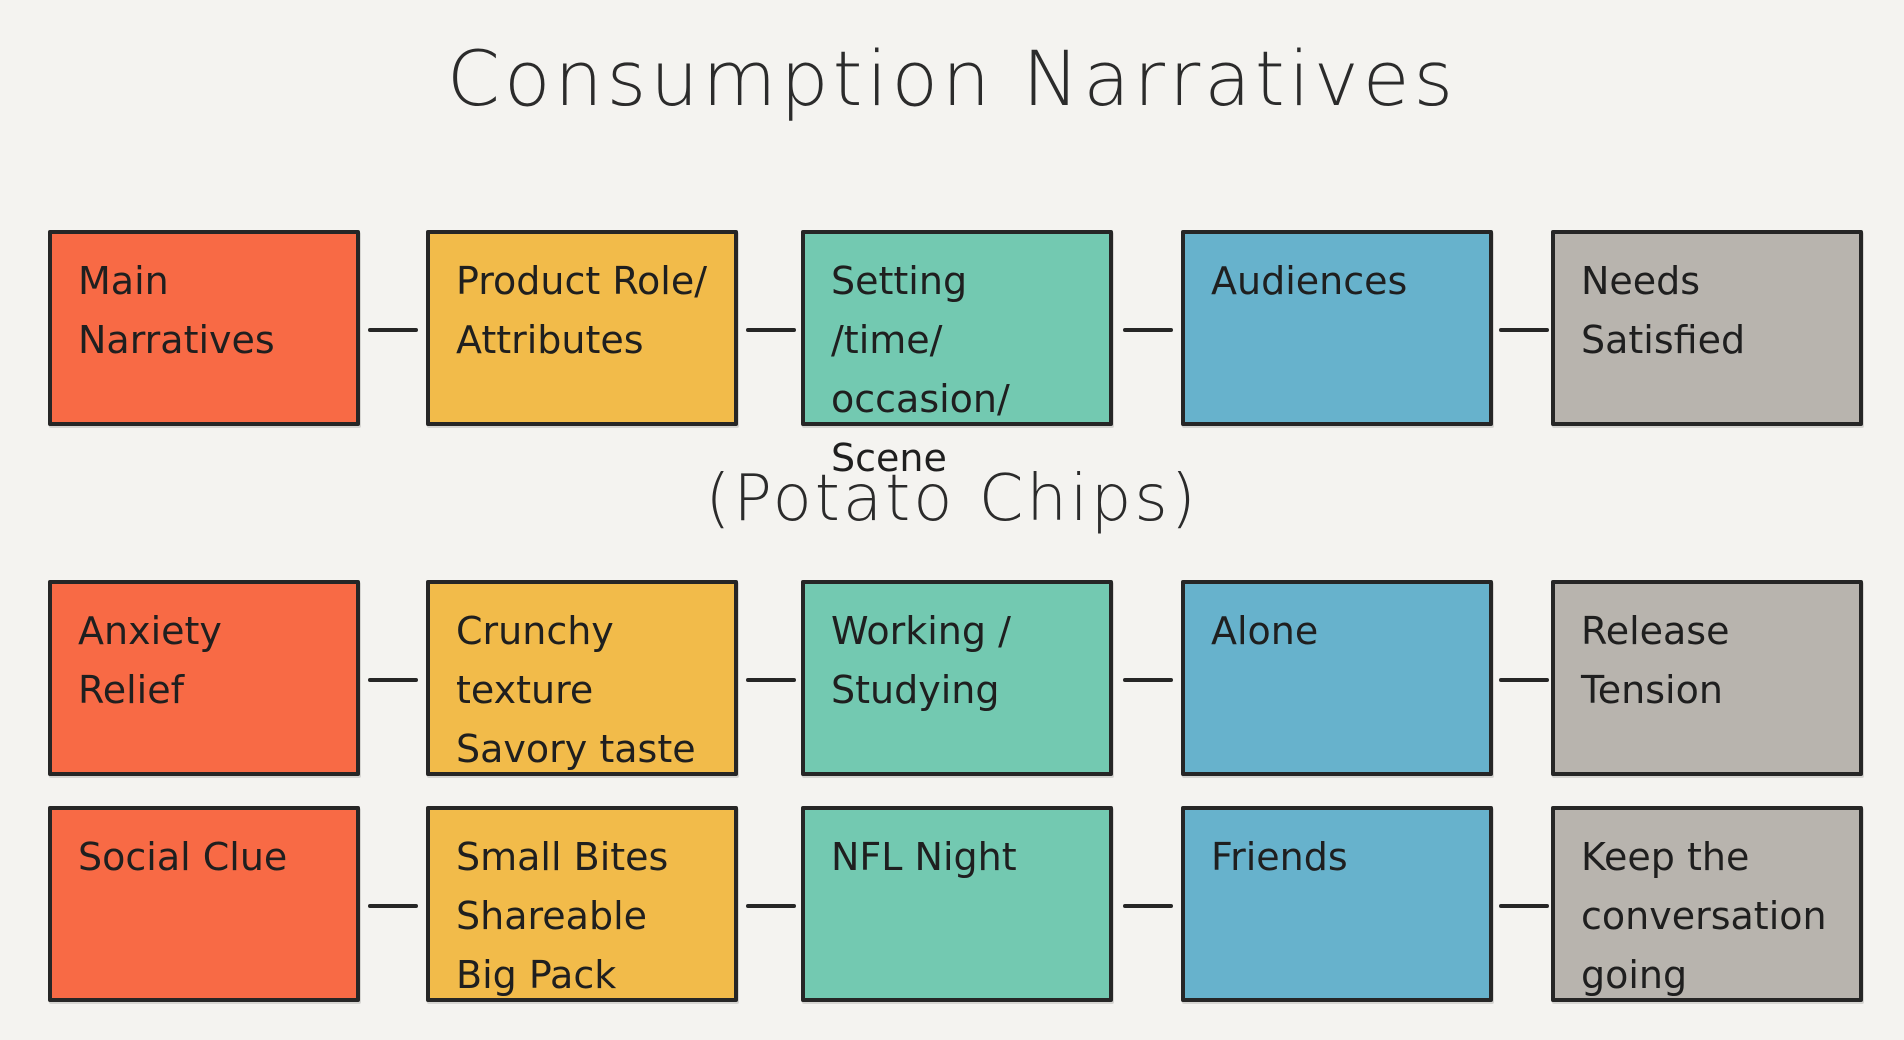 This screenshot has height=1040, width=1904. What do you see at coordinates (582, 678) in the screenshot?
I see `product-card: Crunchy texture Savory taste` at bounding box center [582, 678].